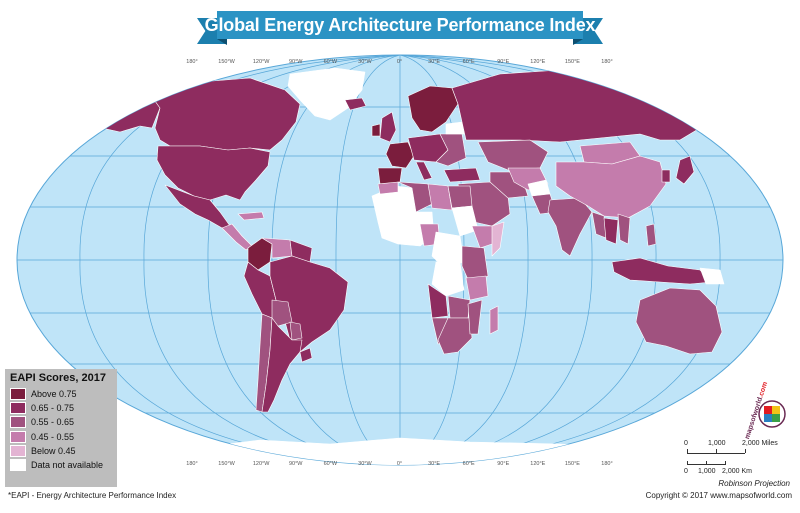 This screenshot has width=800, height=513. Describe the element at coordinates (67, 465) in the screenshot. I see `legend-label: Data not available` at that location.